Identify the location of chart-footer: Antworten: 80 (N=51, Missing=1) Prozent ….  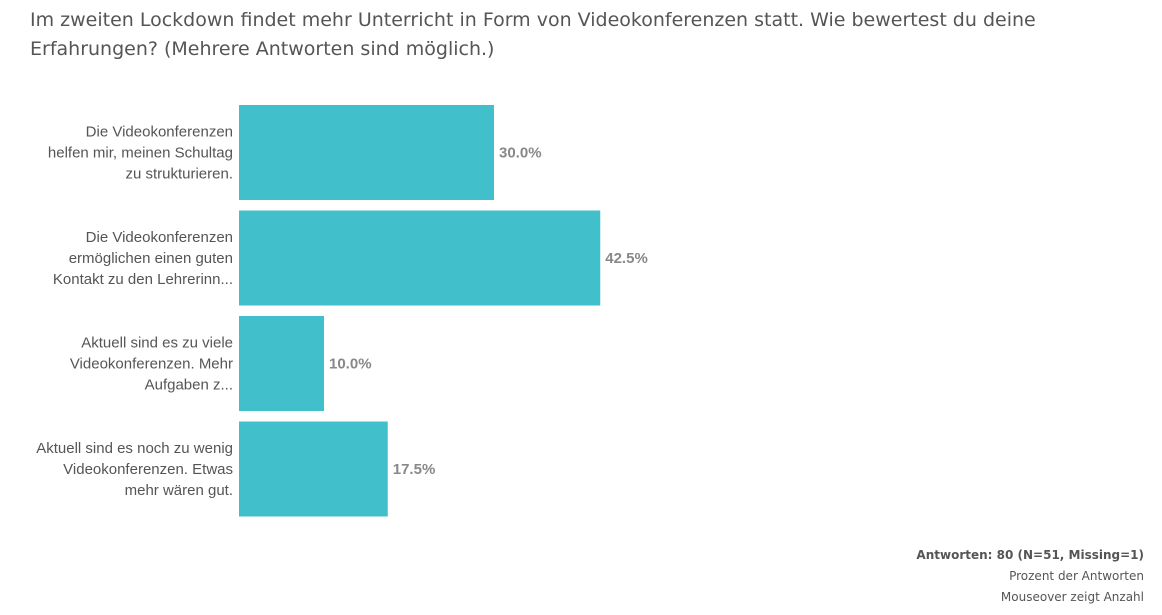
(1030, 576).